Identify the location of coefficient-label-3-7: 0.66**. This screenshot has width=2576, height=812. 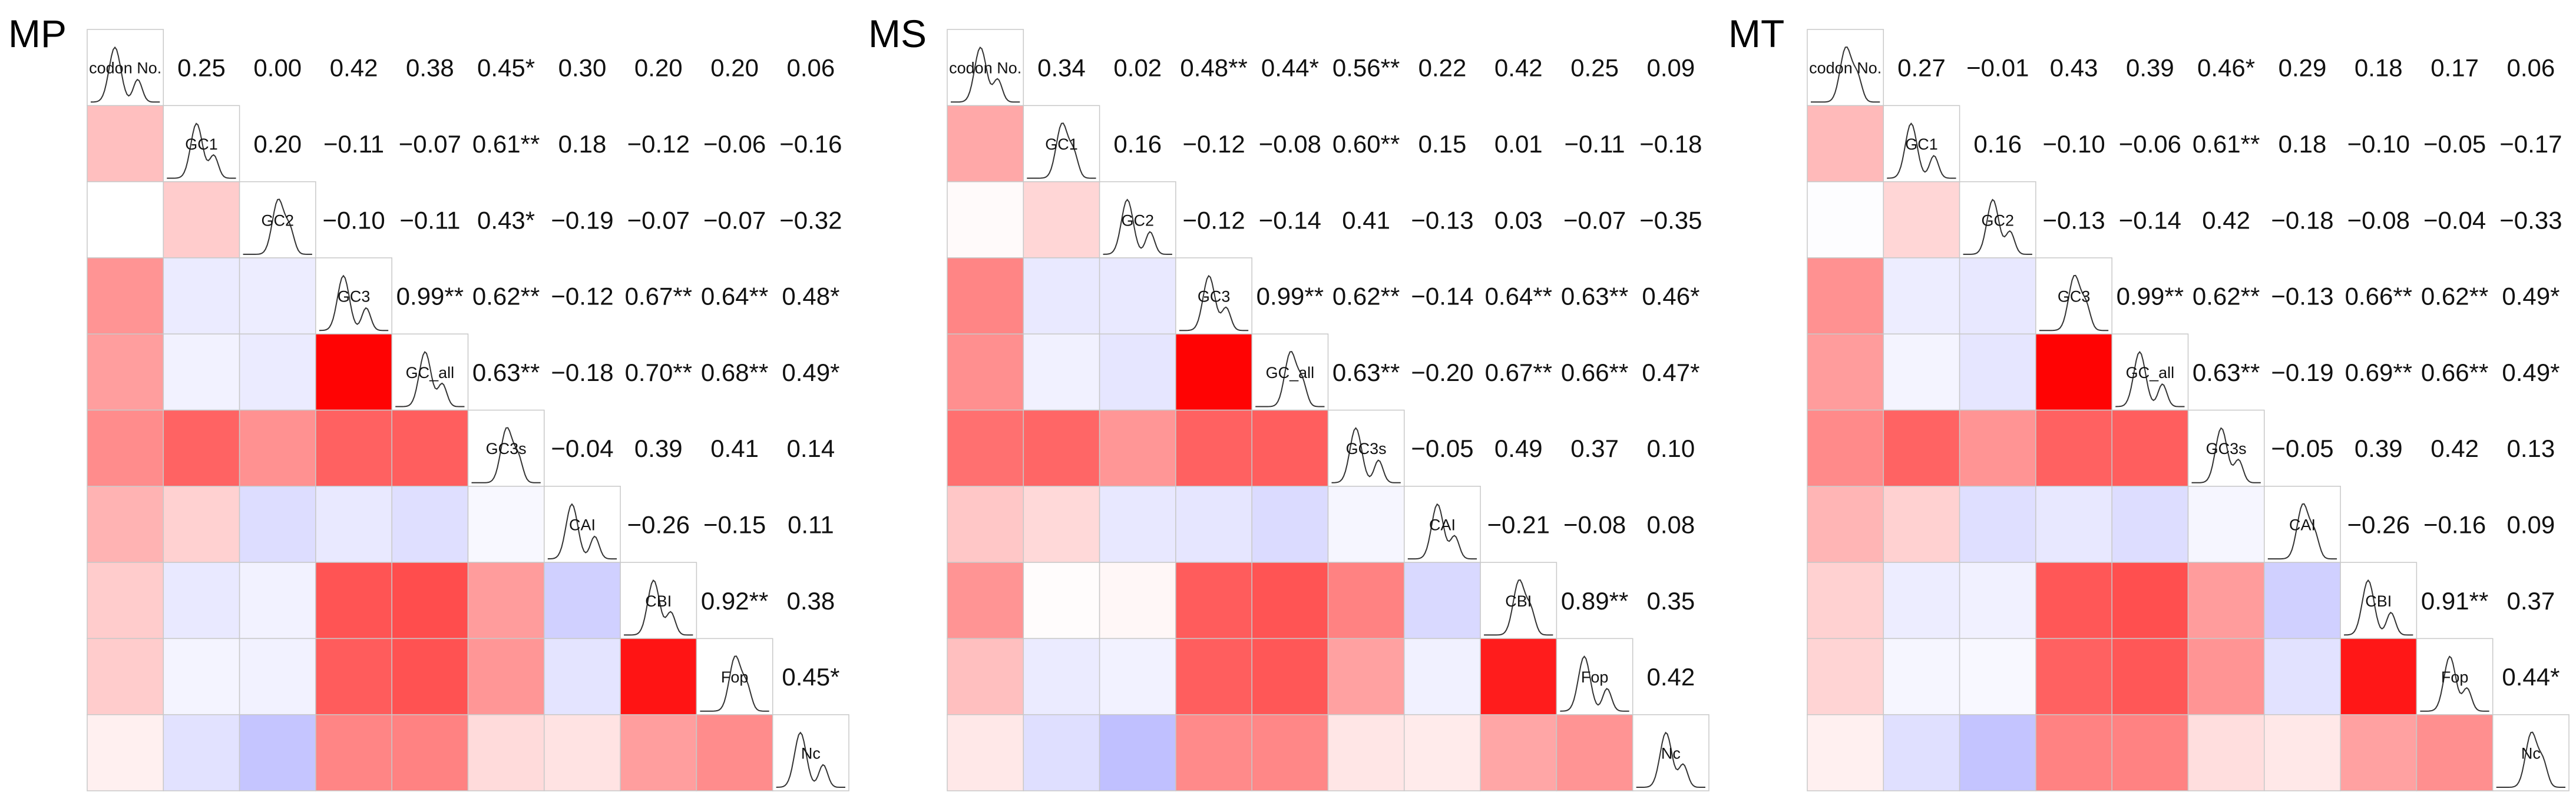
(2378, 296).